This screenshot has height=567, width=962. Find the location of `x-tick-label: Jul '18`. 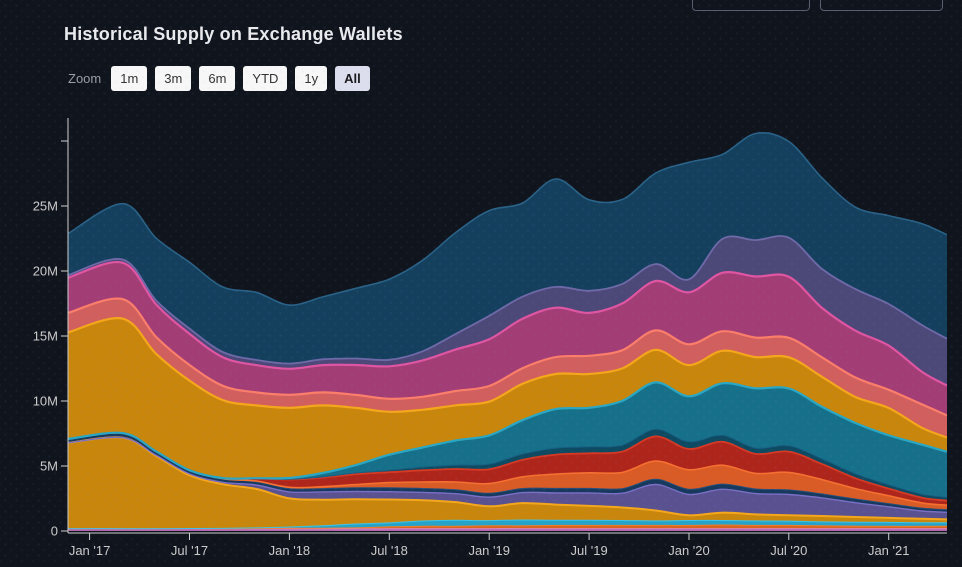

x-tick-label: Jul '18 is located at coordinates (389, 550).